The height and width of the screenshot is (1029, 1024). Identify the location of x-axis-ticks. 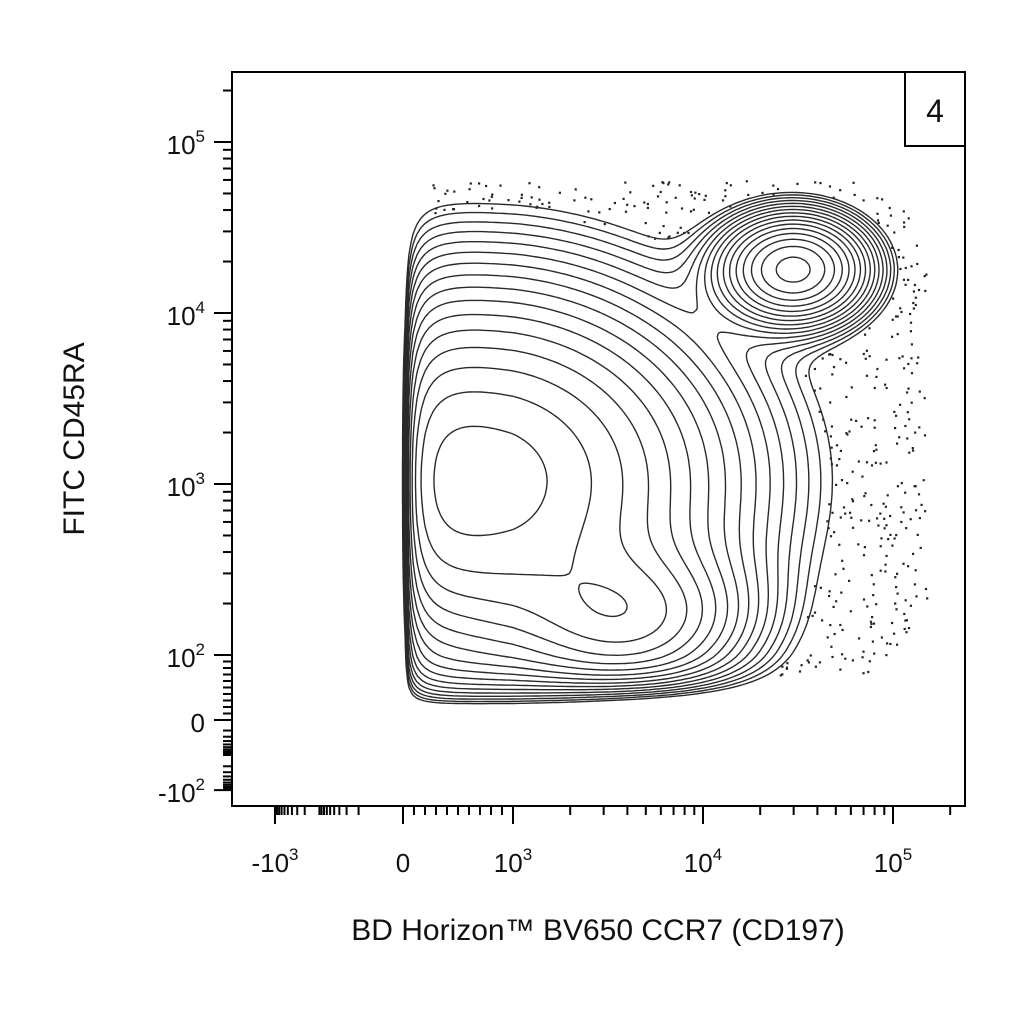
(612, 815).